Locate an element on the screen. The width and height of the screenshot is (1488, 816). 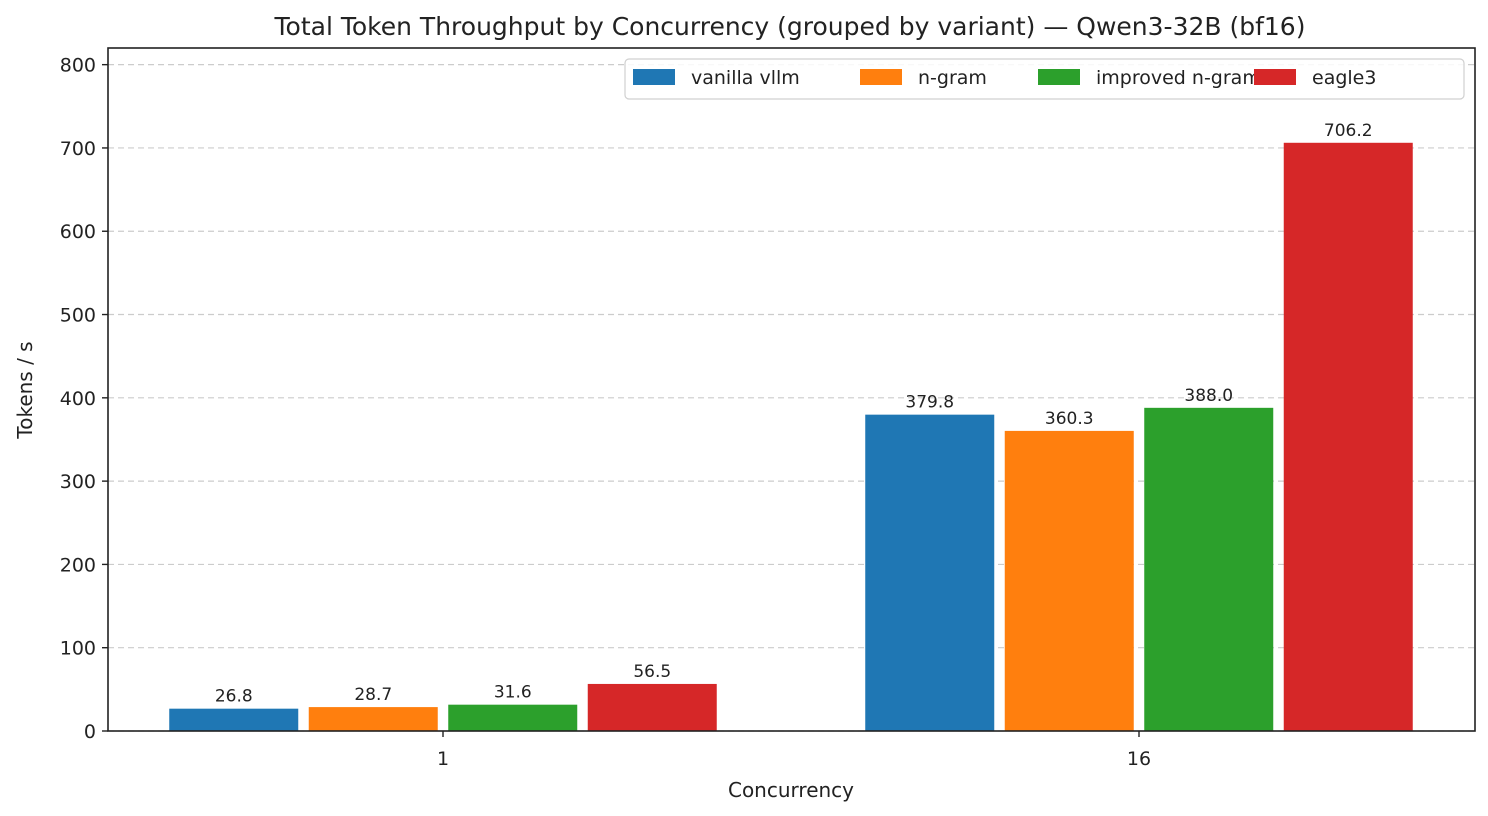
y-tick-label: 400 is located at coordinates (78, 399).